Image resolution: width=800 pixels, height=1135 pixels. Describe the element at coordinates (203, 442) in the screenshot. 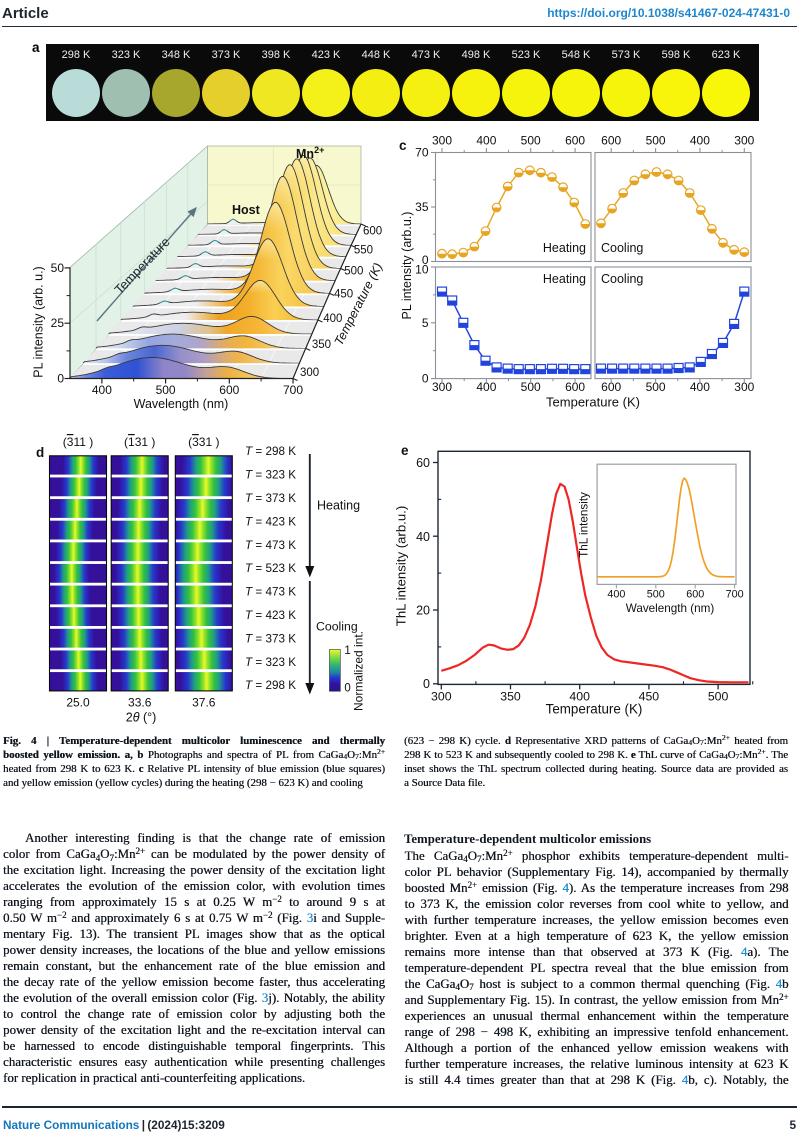

I see `svg-text: (331 )` at that location.